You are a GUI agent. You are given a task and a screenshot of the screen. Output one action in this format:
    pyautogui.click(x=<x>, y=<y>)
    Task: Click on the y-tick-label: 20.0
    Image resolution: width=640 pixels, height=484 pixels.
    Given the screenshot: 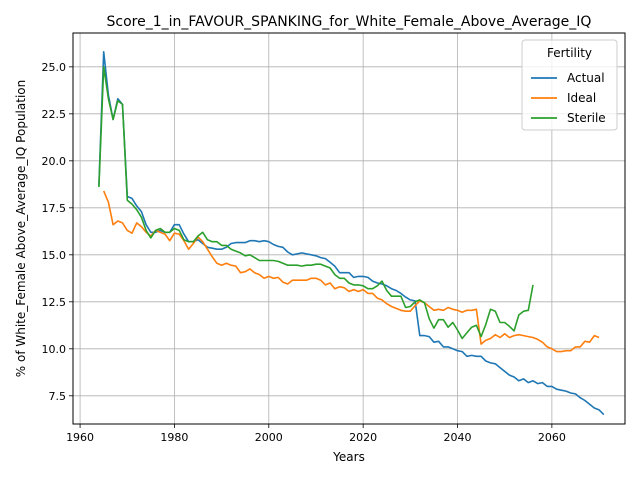 What is the action you would take?
    pyautogui.click(x=54, y=161)
    